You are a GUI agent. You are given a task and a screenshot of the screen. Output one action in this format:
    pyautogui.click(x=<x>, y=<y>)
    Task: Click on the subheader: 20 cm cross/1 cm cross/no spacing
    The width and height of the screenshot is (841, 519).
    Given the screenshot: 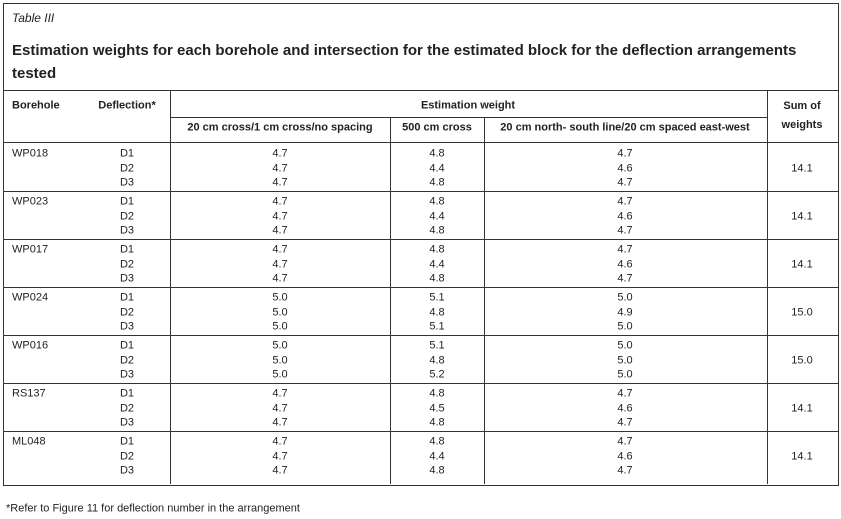 What is the action you would take?
    pyautogui.click(x=280, y=127)
    